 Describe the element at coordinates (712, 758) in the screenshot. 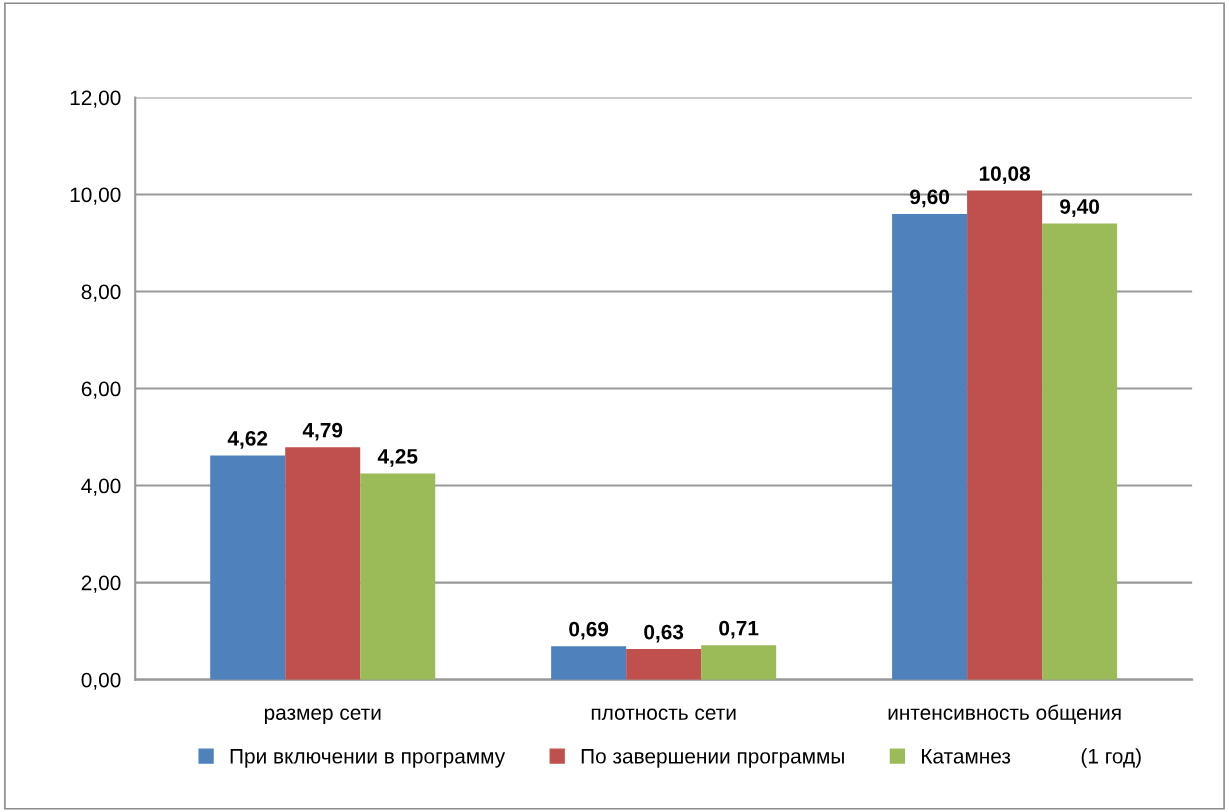

I see `legend-label: По завершении программы` at that location.